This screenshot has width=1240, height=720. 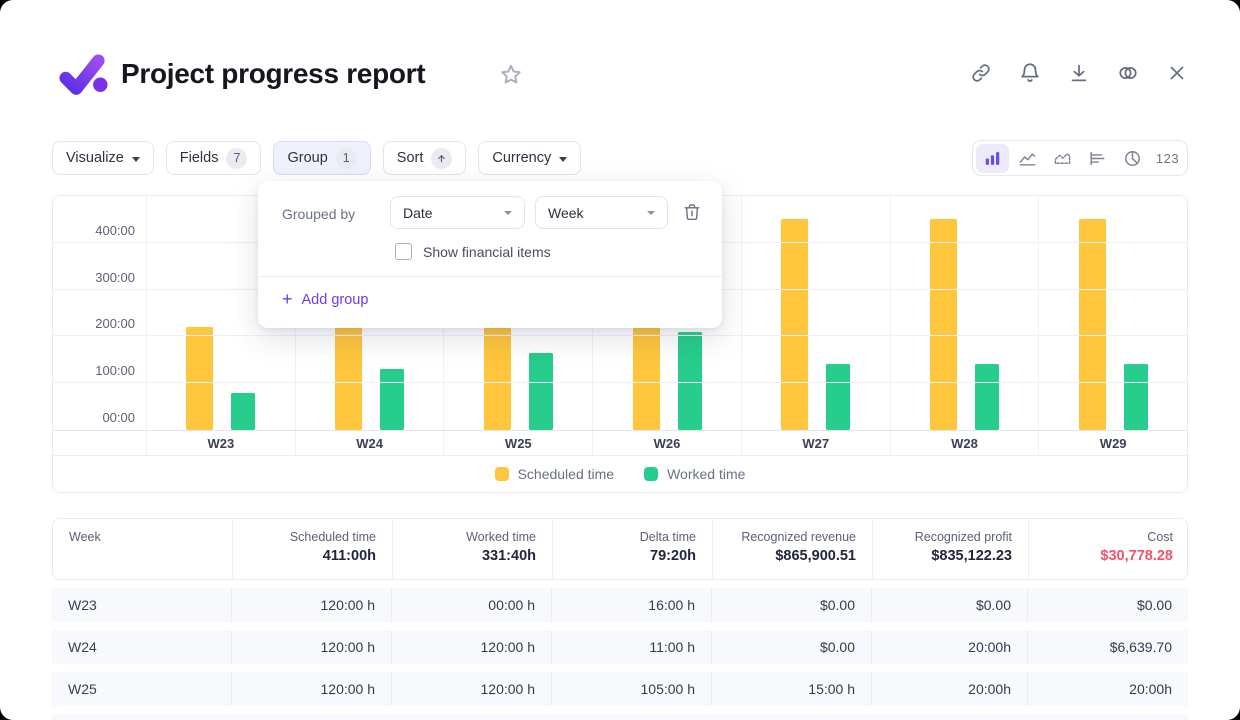 What do you see at coordinates (410, 158) in the screenshot?
I see `sort-label: Sort` at bounding box center [410, 158].